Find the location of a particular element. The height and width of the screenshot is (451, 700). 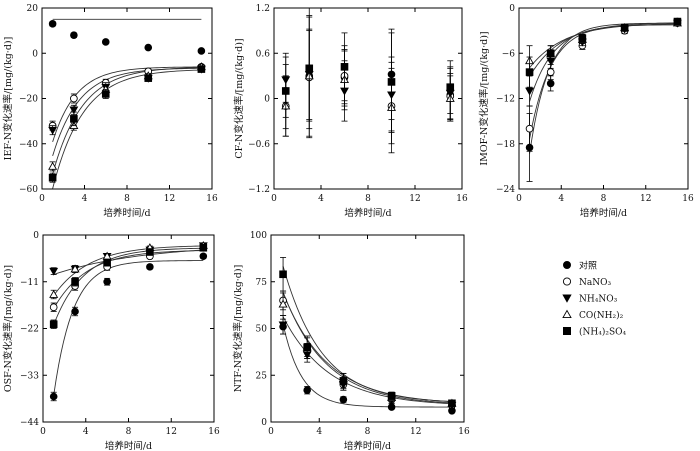

legend-marker-nh4no3 is located at coordinates (567, 298).